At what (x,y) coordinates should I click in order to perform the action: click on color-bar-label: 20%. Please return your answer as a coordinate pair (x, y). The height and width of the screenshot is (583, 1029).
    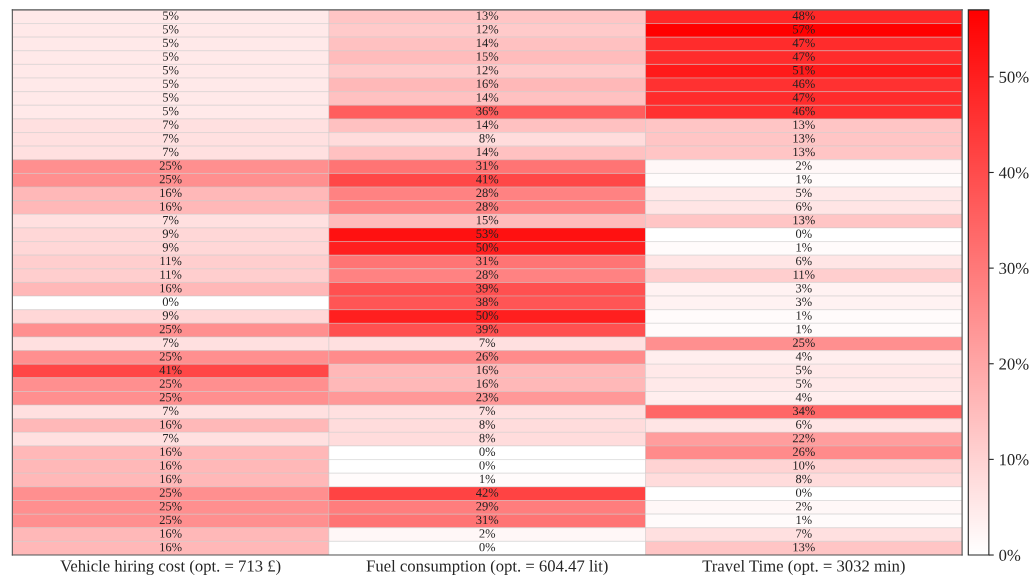
    Looking at the image, I should click on (1014, 364).